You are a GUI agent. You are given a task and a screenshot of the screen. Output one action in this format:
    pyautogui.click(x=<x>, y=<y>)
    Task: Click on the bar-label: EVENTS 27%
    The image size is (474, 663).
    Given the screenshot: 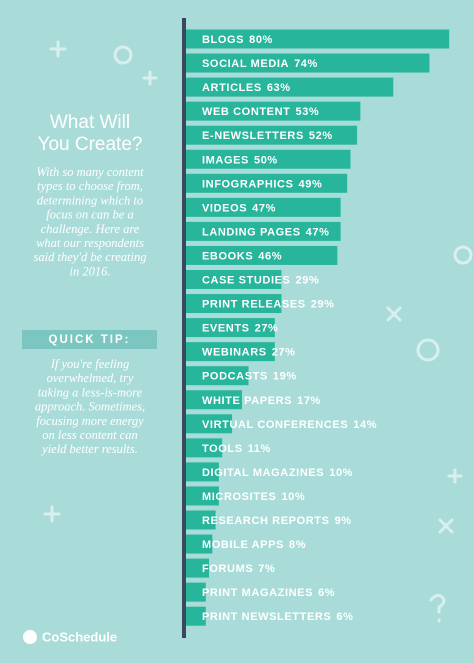 What is the action you would take?
    pyautogui.click(x=240, y=329)
    